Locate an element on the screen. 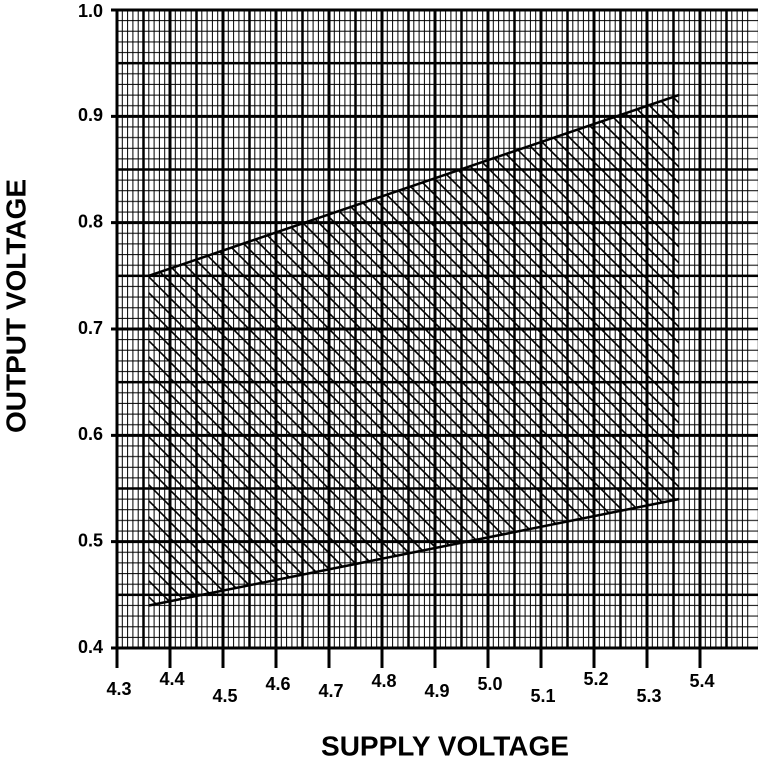 This screenshot has height=760, width=768. x-tick-label: 4.8 is located at coordinates (383, 681).